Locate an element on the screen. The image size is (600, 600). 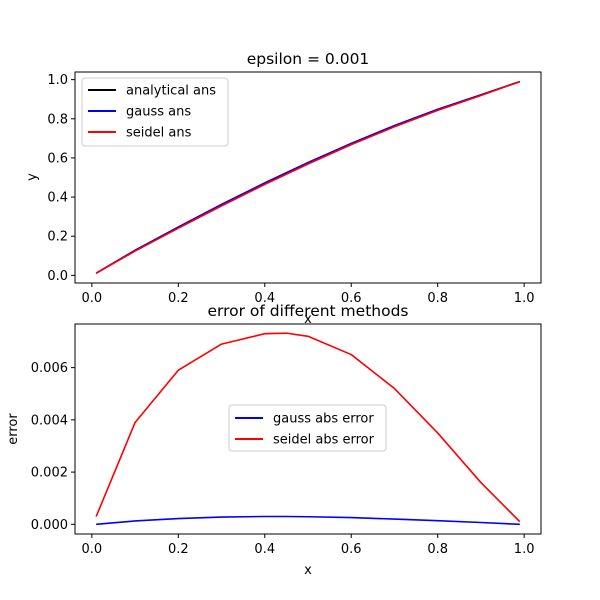
legend: gauss abs error seidel abs error is located at coordinates (307, 428).